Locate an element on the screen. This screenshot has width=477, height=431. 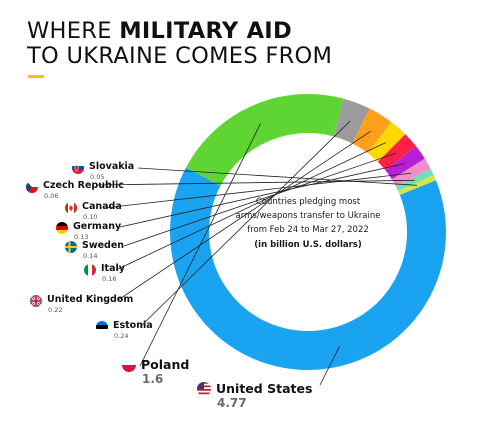
legend-sweden: Sweden 0.14 is located at coordinates (94, 250).